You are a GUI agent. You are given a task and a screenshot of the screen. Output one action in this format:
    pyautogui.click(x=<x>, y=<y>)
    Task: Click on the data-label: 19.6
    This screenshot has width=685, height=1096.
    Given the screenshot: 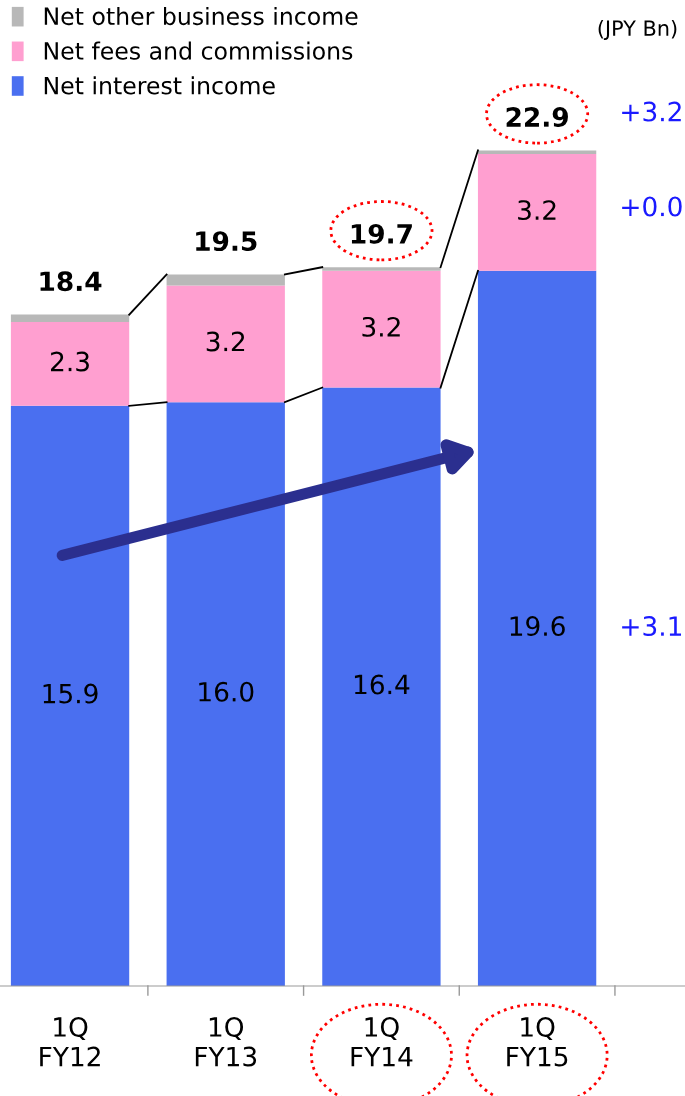 What is the action you would take?
    pyautogui.click(x=537, y=626)
    